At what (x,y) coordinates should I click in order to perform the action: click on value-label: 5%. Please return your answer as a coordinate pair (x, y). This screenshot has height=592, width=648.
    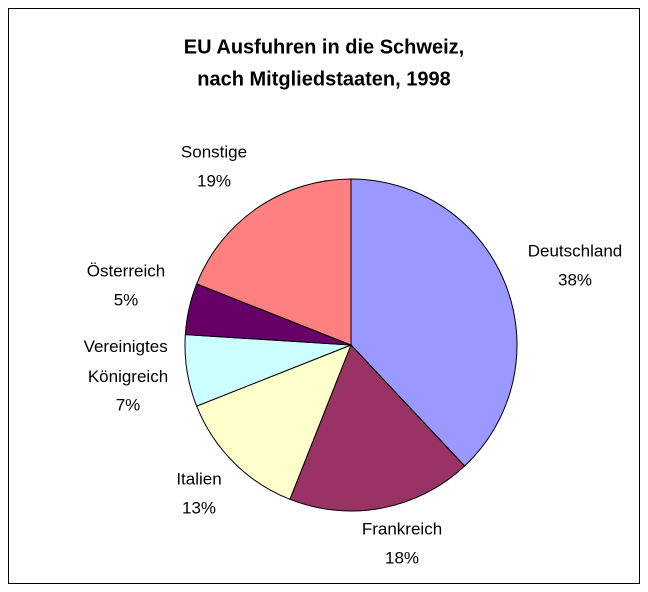
    Looking at the image, I should click on (126, 299).